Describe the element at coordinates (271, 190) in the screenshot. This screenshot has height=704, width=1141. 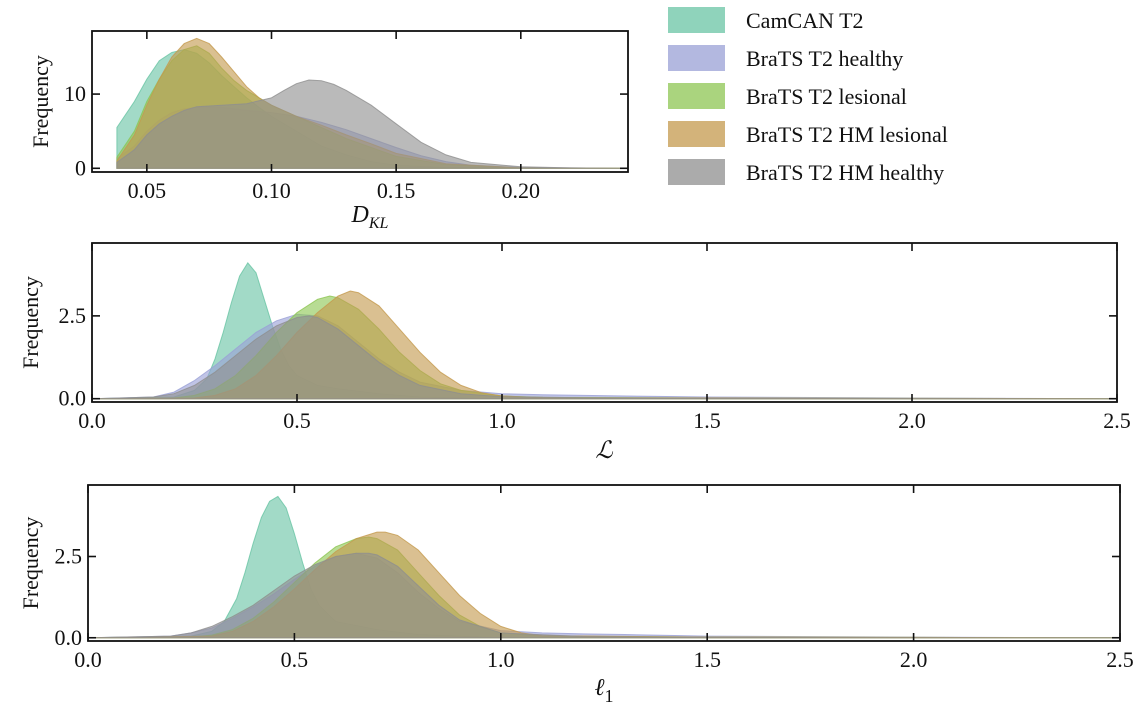
I see `x-tick-label: 0.10` at that location.